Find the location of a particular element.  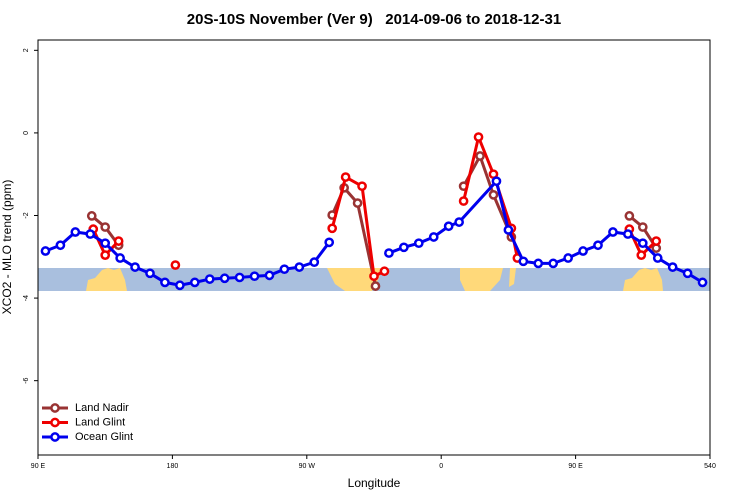

x-tick-label: 90 W is located at coordinates (307, 466).